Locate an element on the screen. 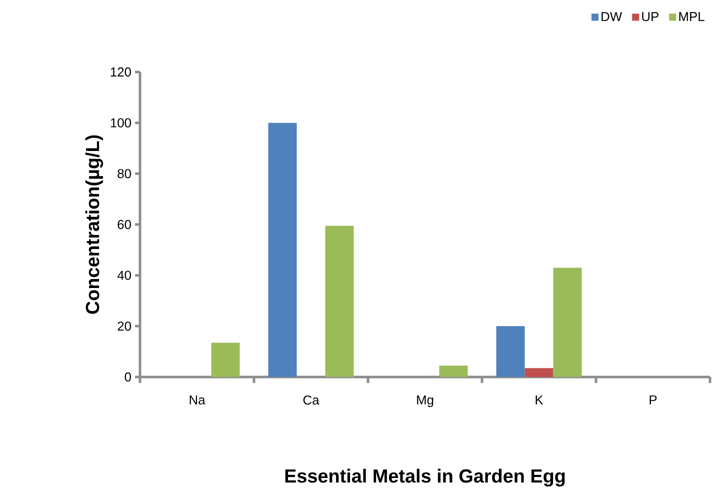  x-tick-label: K is located at coordinates (540, 399).